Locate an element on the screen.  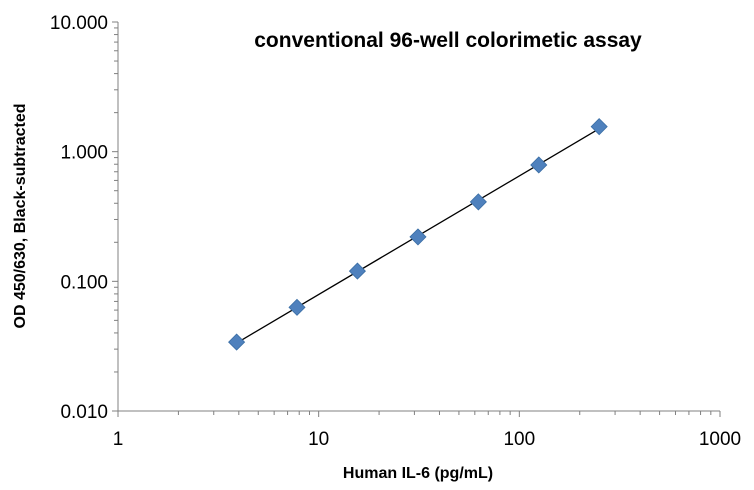
y-tick-label: 10.000 is located at coordinates (79, 23).